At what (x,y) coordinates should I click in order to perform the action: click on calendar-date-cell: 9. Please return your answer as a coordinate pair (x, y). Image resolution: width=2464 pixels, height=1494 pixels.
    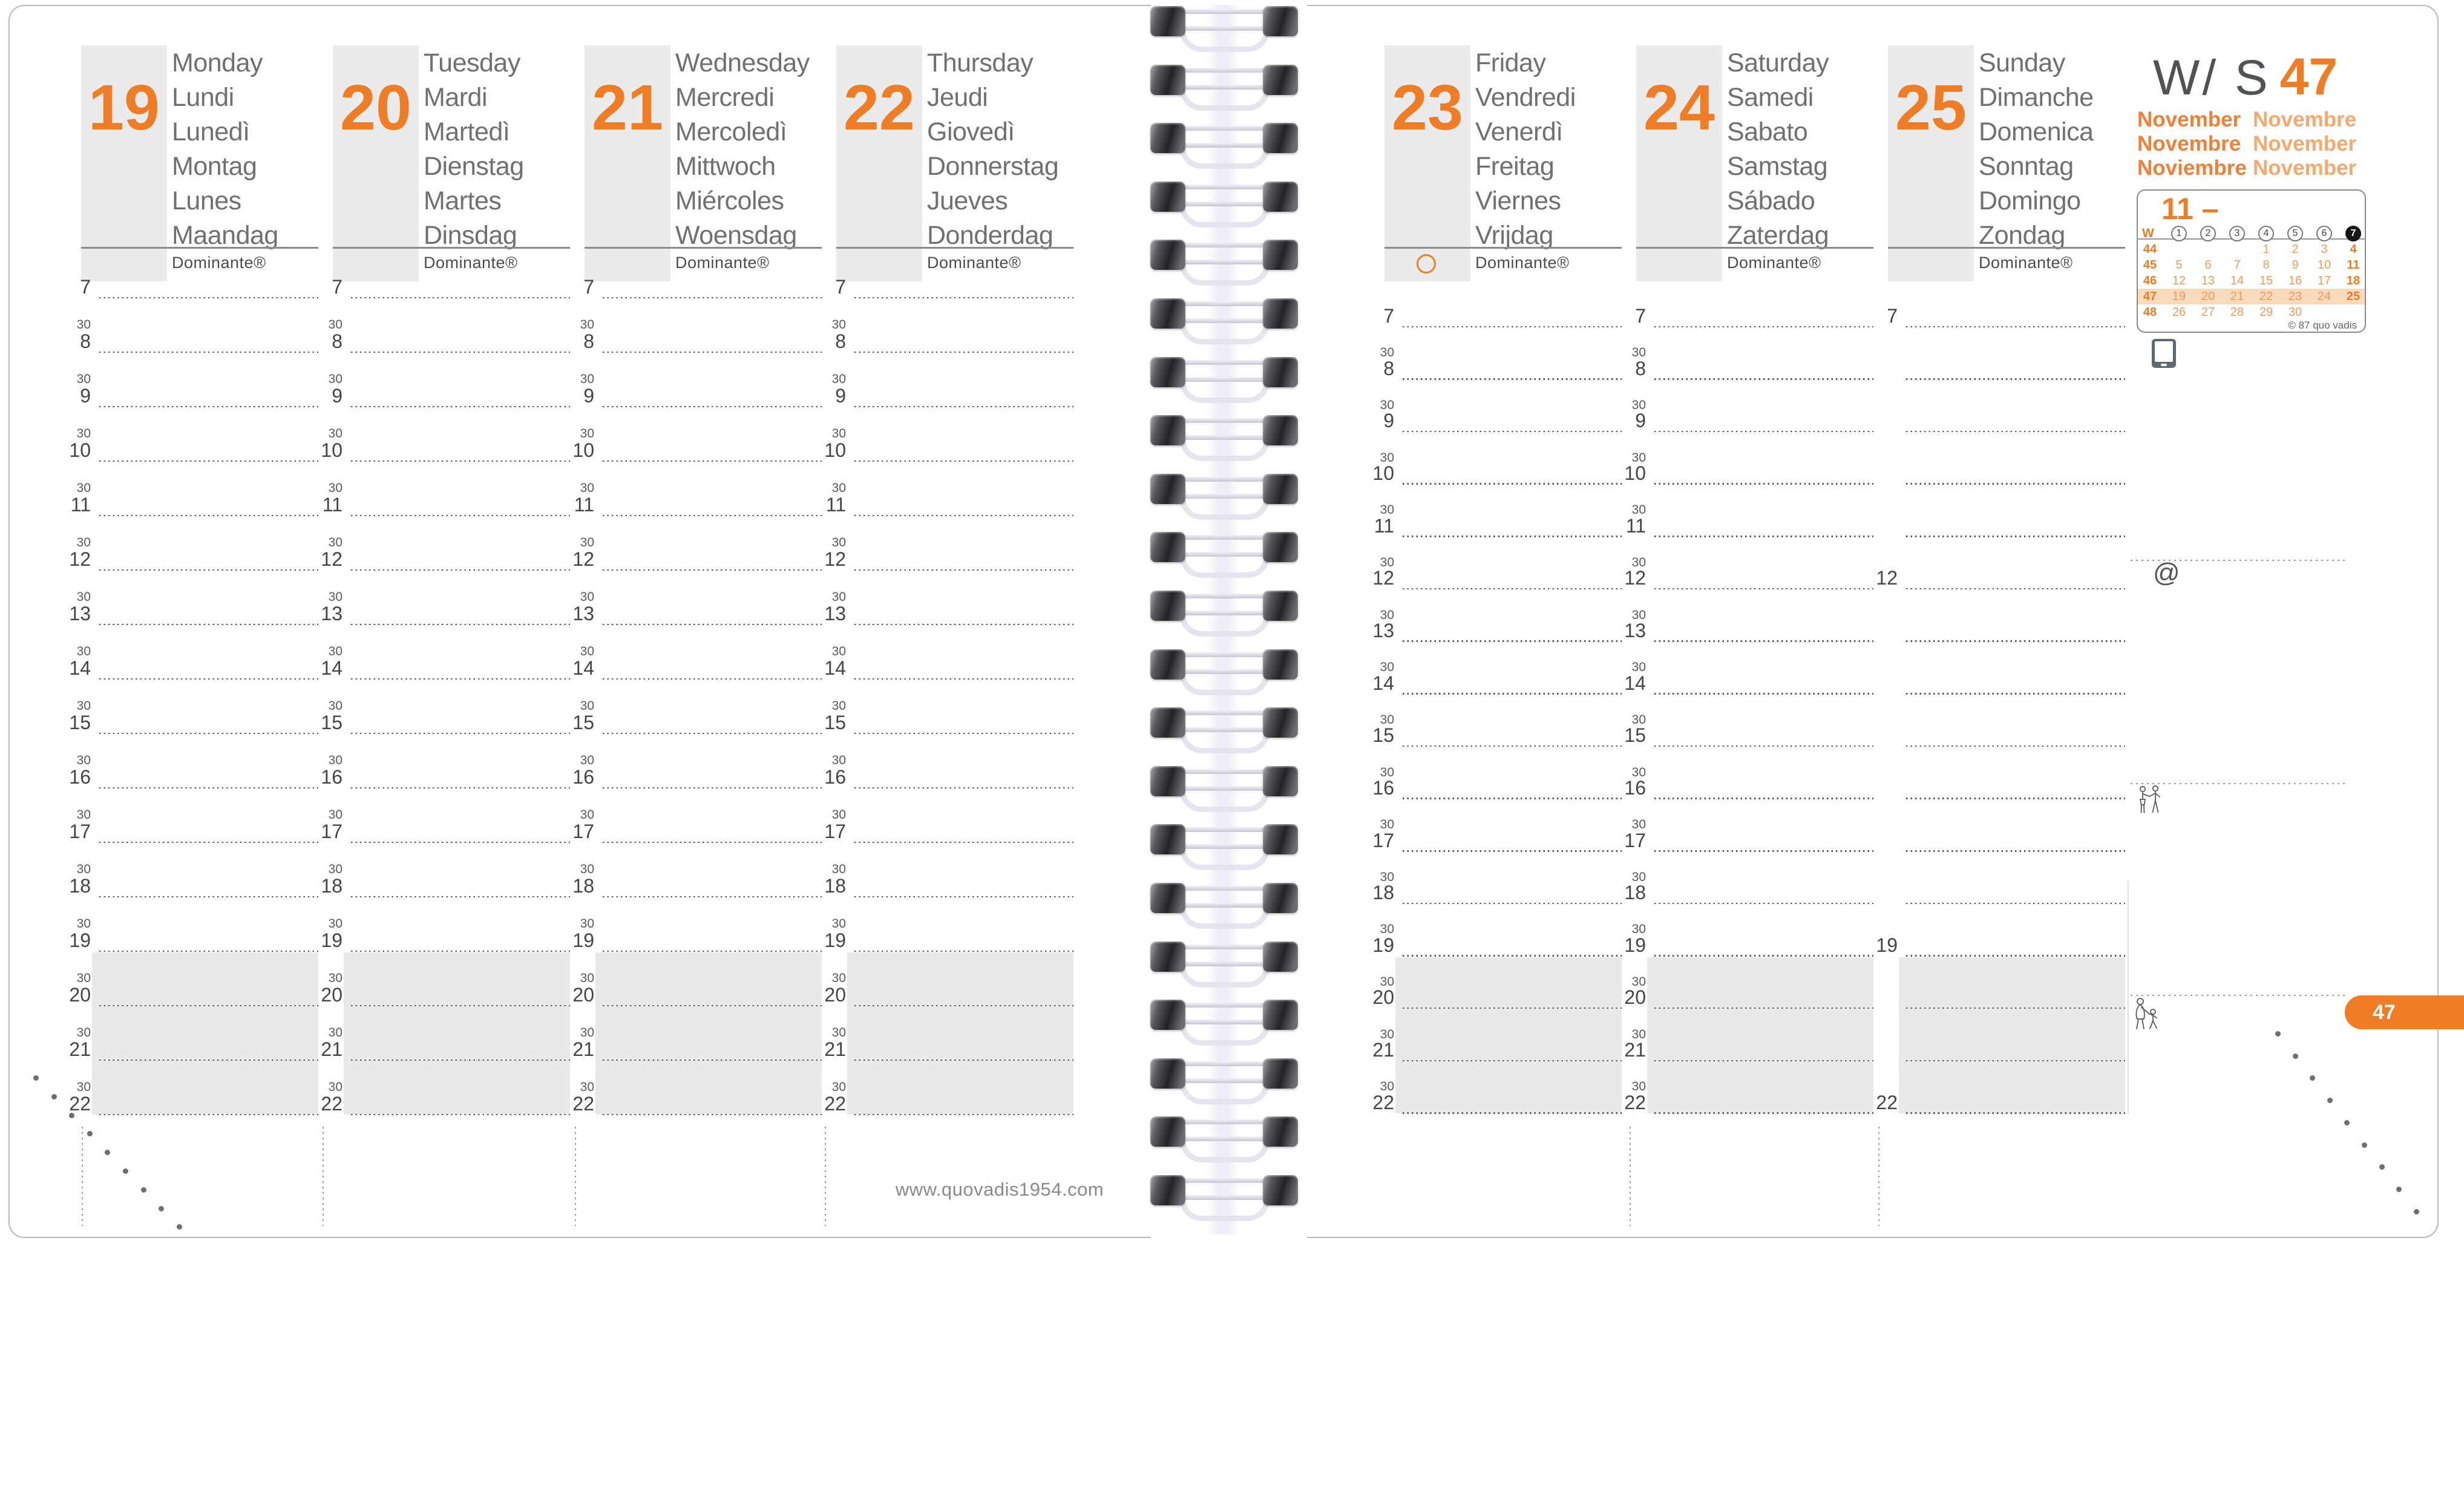
    Looking at the image, I should click on (2296, 265).